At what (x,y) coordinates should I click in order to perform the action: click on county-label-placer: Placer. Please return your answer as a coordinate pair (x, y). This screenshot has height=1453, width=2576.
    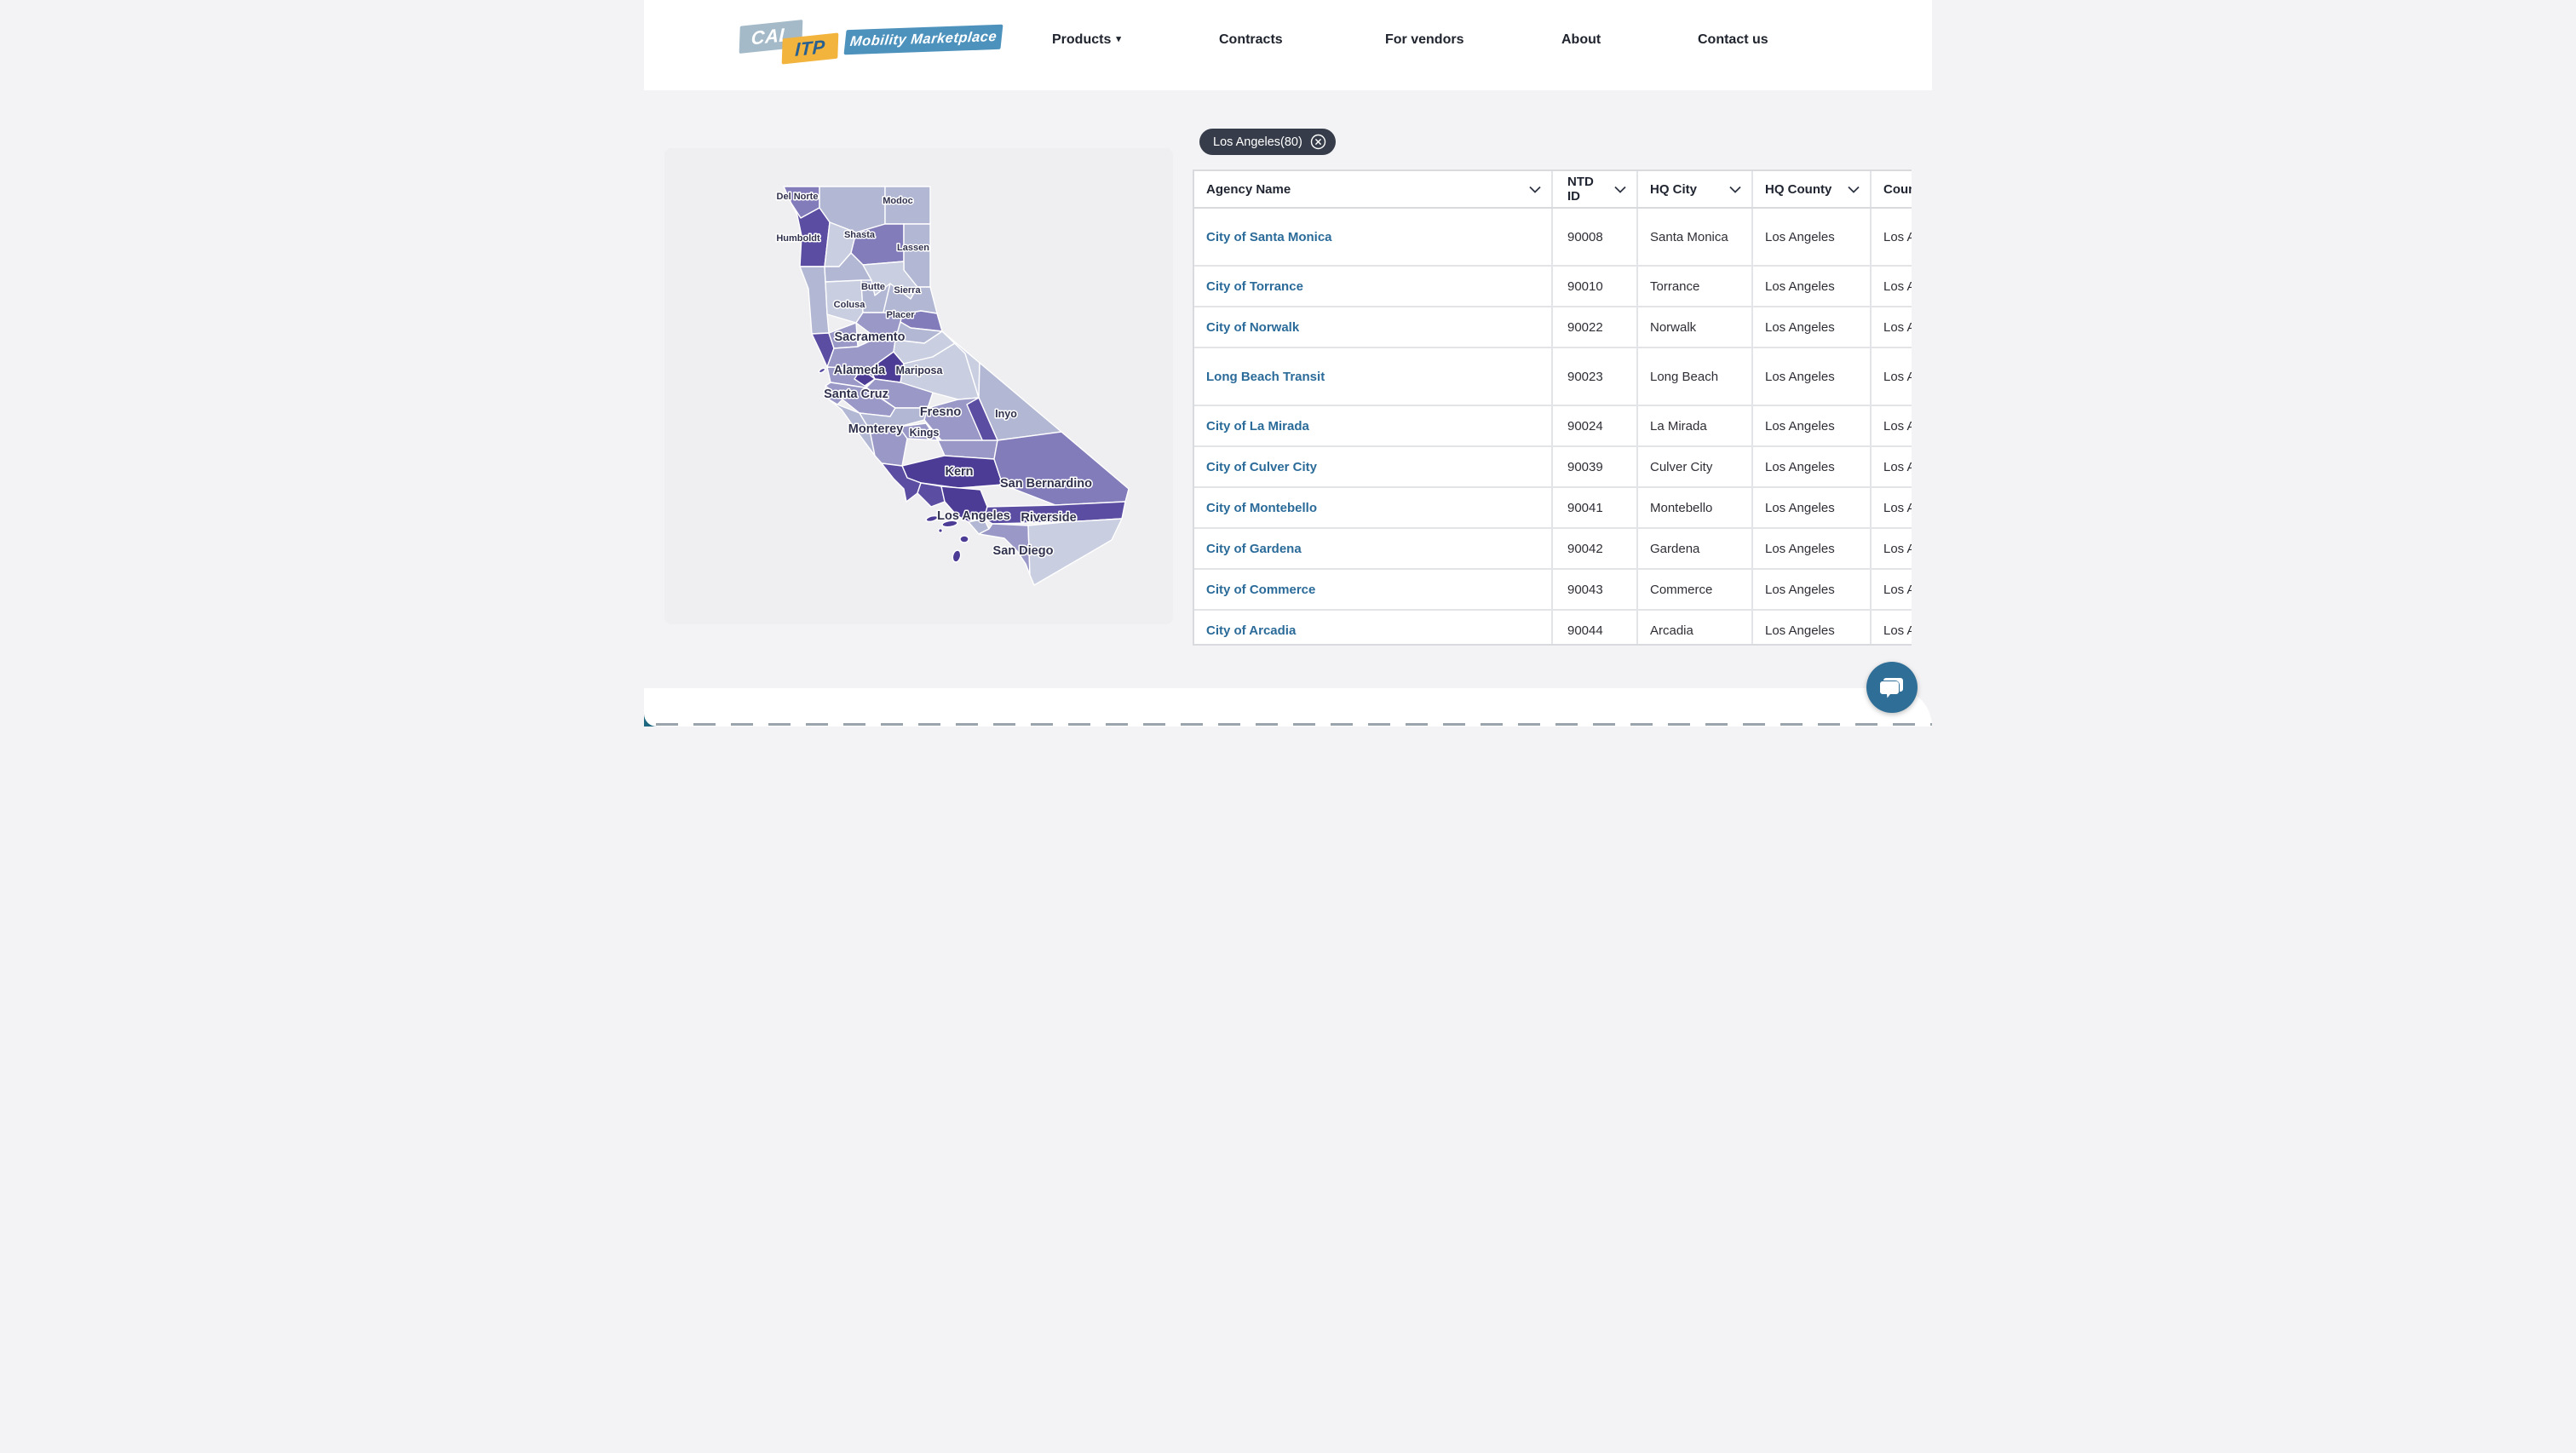
    Looking at the image, I should click on (901, 315).